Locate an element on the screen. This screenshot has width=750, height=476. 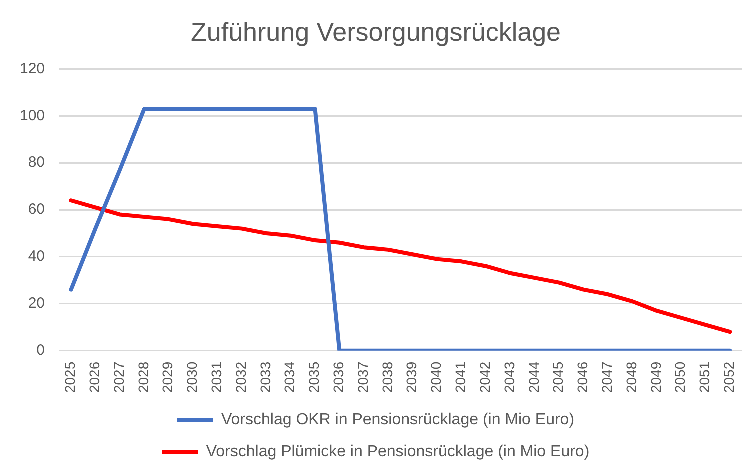
x-tick-label: 2051 is located at coordinates (704, 378).